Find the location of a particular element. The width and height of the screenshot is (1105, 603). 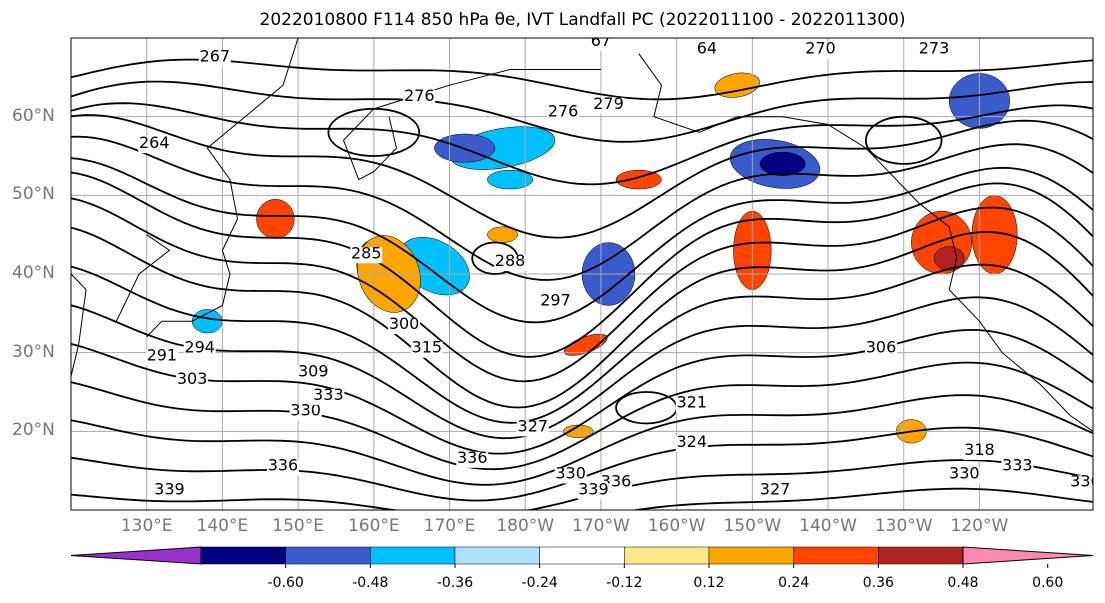

longitude-label: 170°E is located at coordinates (449, 526).